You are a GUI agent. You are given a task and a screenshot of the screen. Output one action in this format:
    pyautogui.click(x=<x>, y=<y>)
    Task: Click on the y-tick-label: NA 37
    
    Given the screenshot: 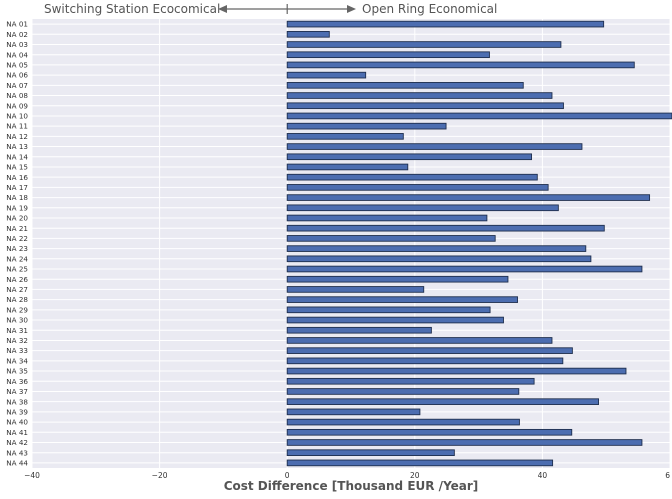 What is the action you would take?
    pyautogui.click(x=17, y=391)
    